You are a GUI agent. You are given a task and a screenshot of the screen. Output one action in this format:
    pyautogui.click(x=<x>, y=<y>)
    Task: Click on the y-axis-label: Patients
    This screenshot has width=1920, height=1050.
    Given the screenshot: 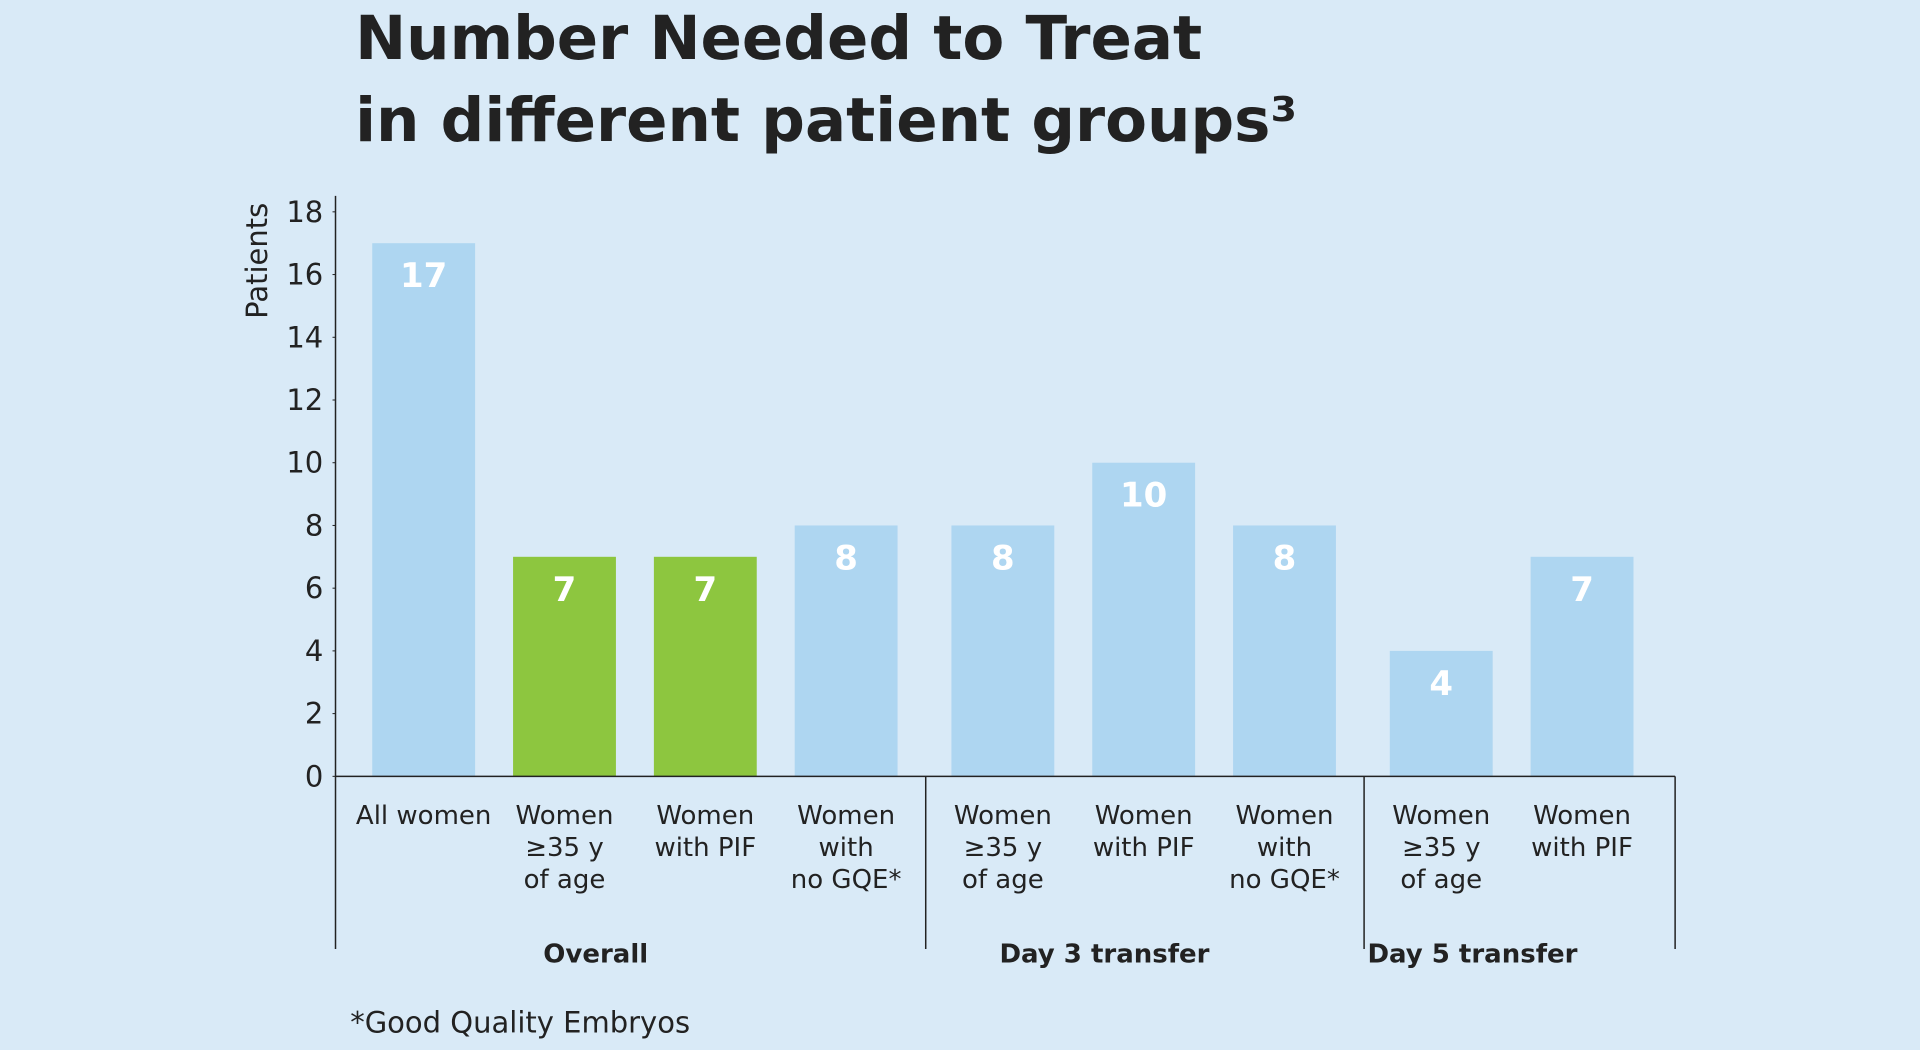 What is the action you would take?
    pyautogui.click(x=257, y=261)
    